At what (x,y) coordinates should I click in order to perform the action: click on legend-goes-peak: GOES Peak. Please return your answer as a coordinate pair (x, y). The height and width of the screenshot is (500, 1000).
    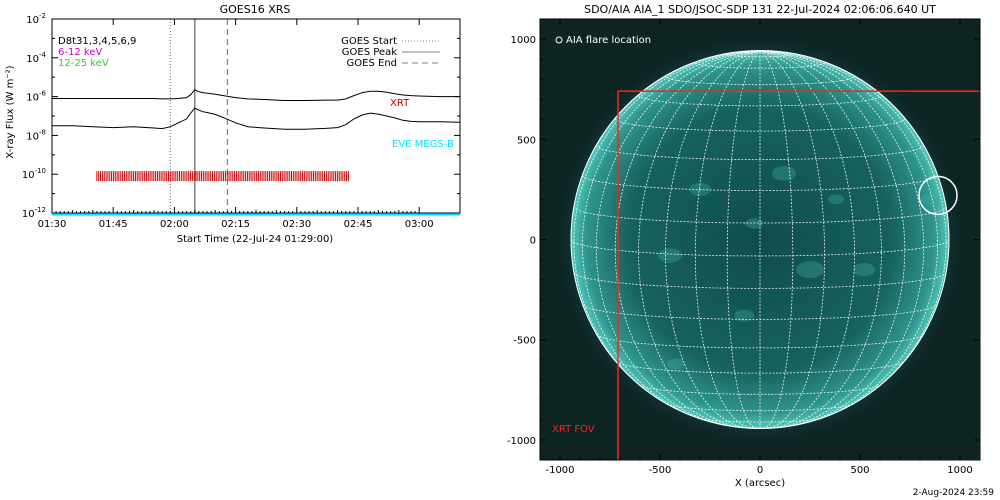
    Looking at the image, I should click on (369, 52).